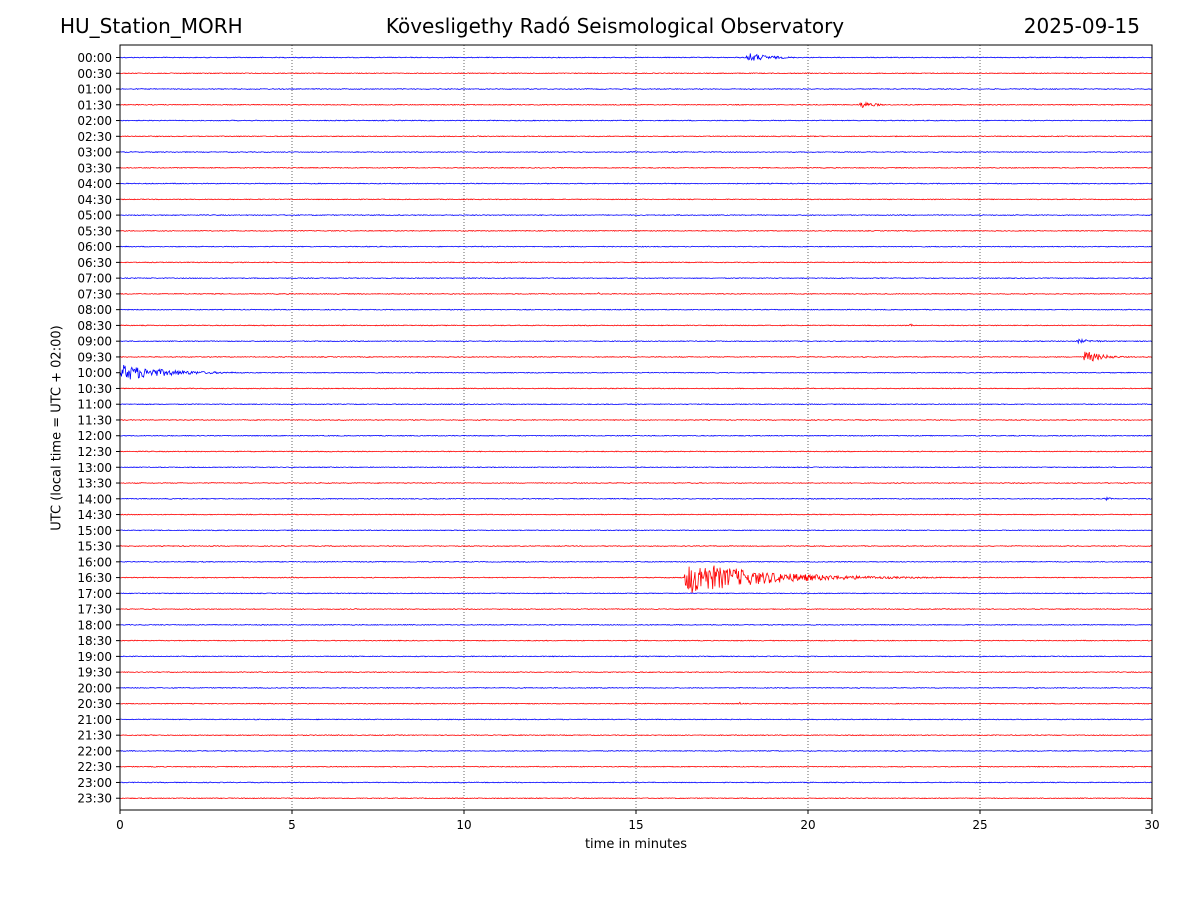 The height and width of the screenshot is (900, 1200). What do you see at coordinates (94, 137) in the screenshot?
I see `y-tick-label: 02:30` at bounding box center [94, 137].